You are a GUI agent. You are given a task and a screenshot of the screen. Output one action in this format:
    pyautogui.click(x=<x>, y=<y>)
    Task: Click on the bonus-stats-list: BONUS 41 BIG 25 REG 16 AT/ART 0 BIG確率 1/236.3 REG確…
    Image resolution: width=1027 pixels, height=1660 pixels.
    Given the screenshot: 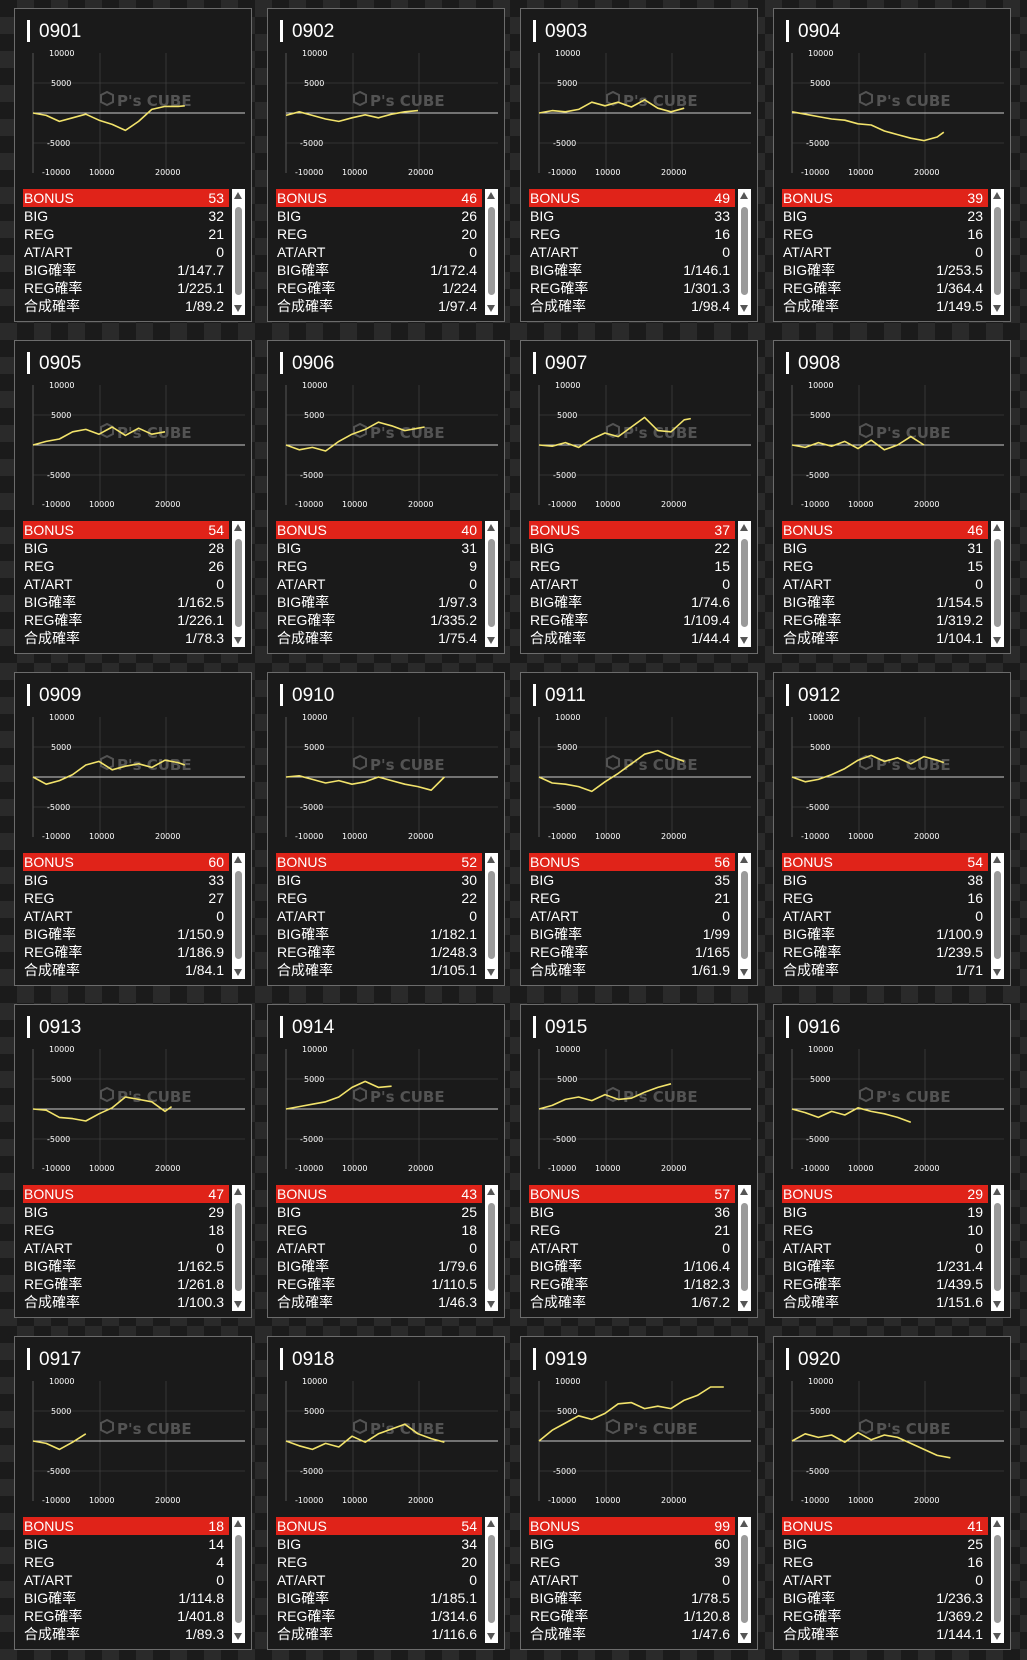 What is the action you would take?
    pyautogui.click(x=893, y=1580)
    